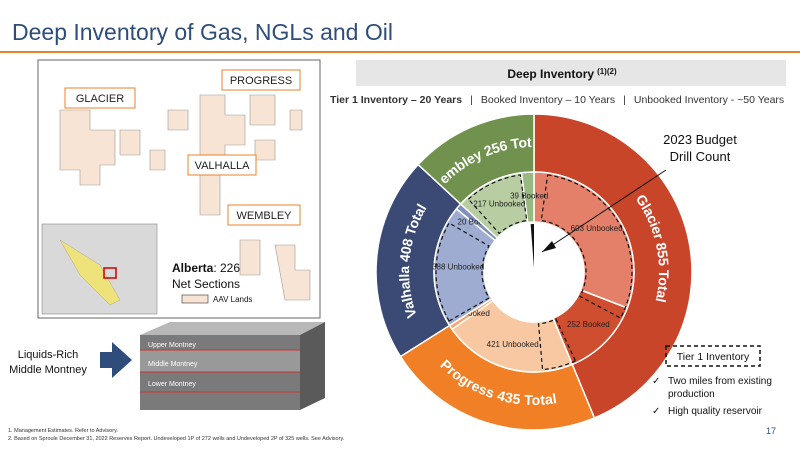  I want to click on block-diagram, so click(212, 366).